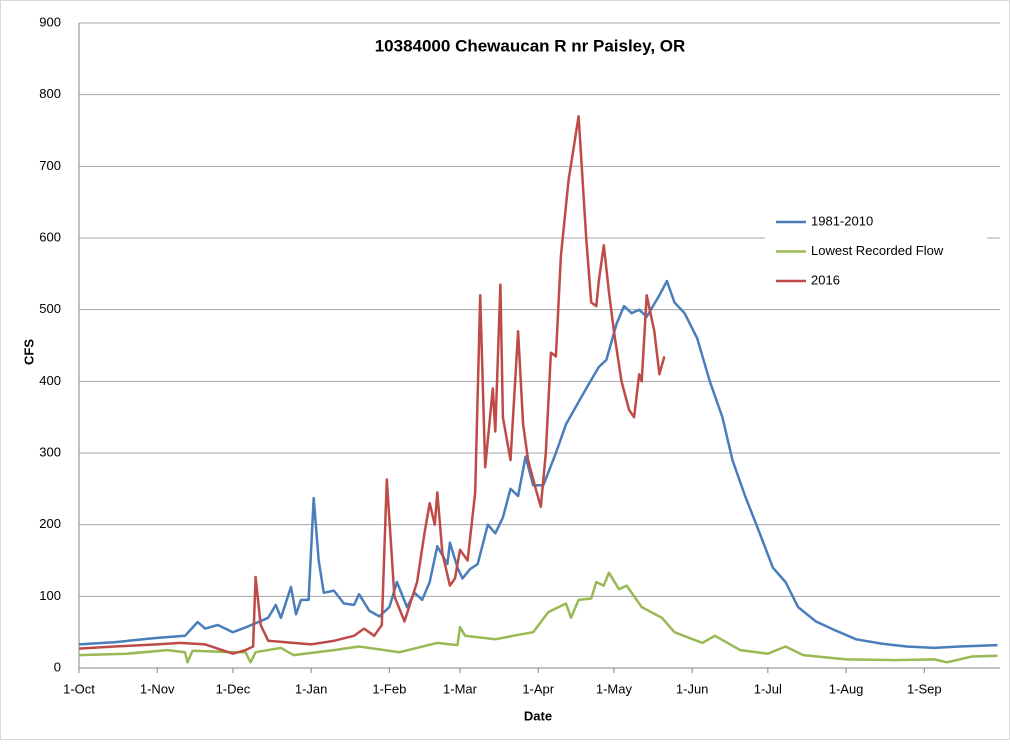  Describe the element at coordinates (924, 688) in the screenshot. I see `x-tick-label: 1-Sep` at that location.